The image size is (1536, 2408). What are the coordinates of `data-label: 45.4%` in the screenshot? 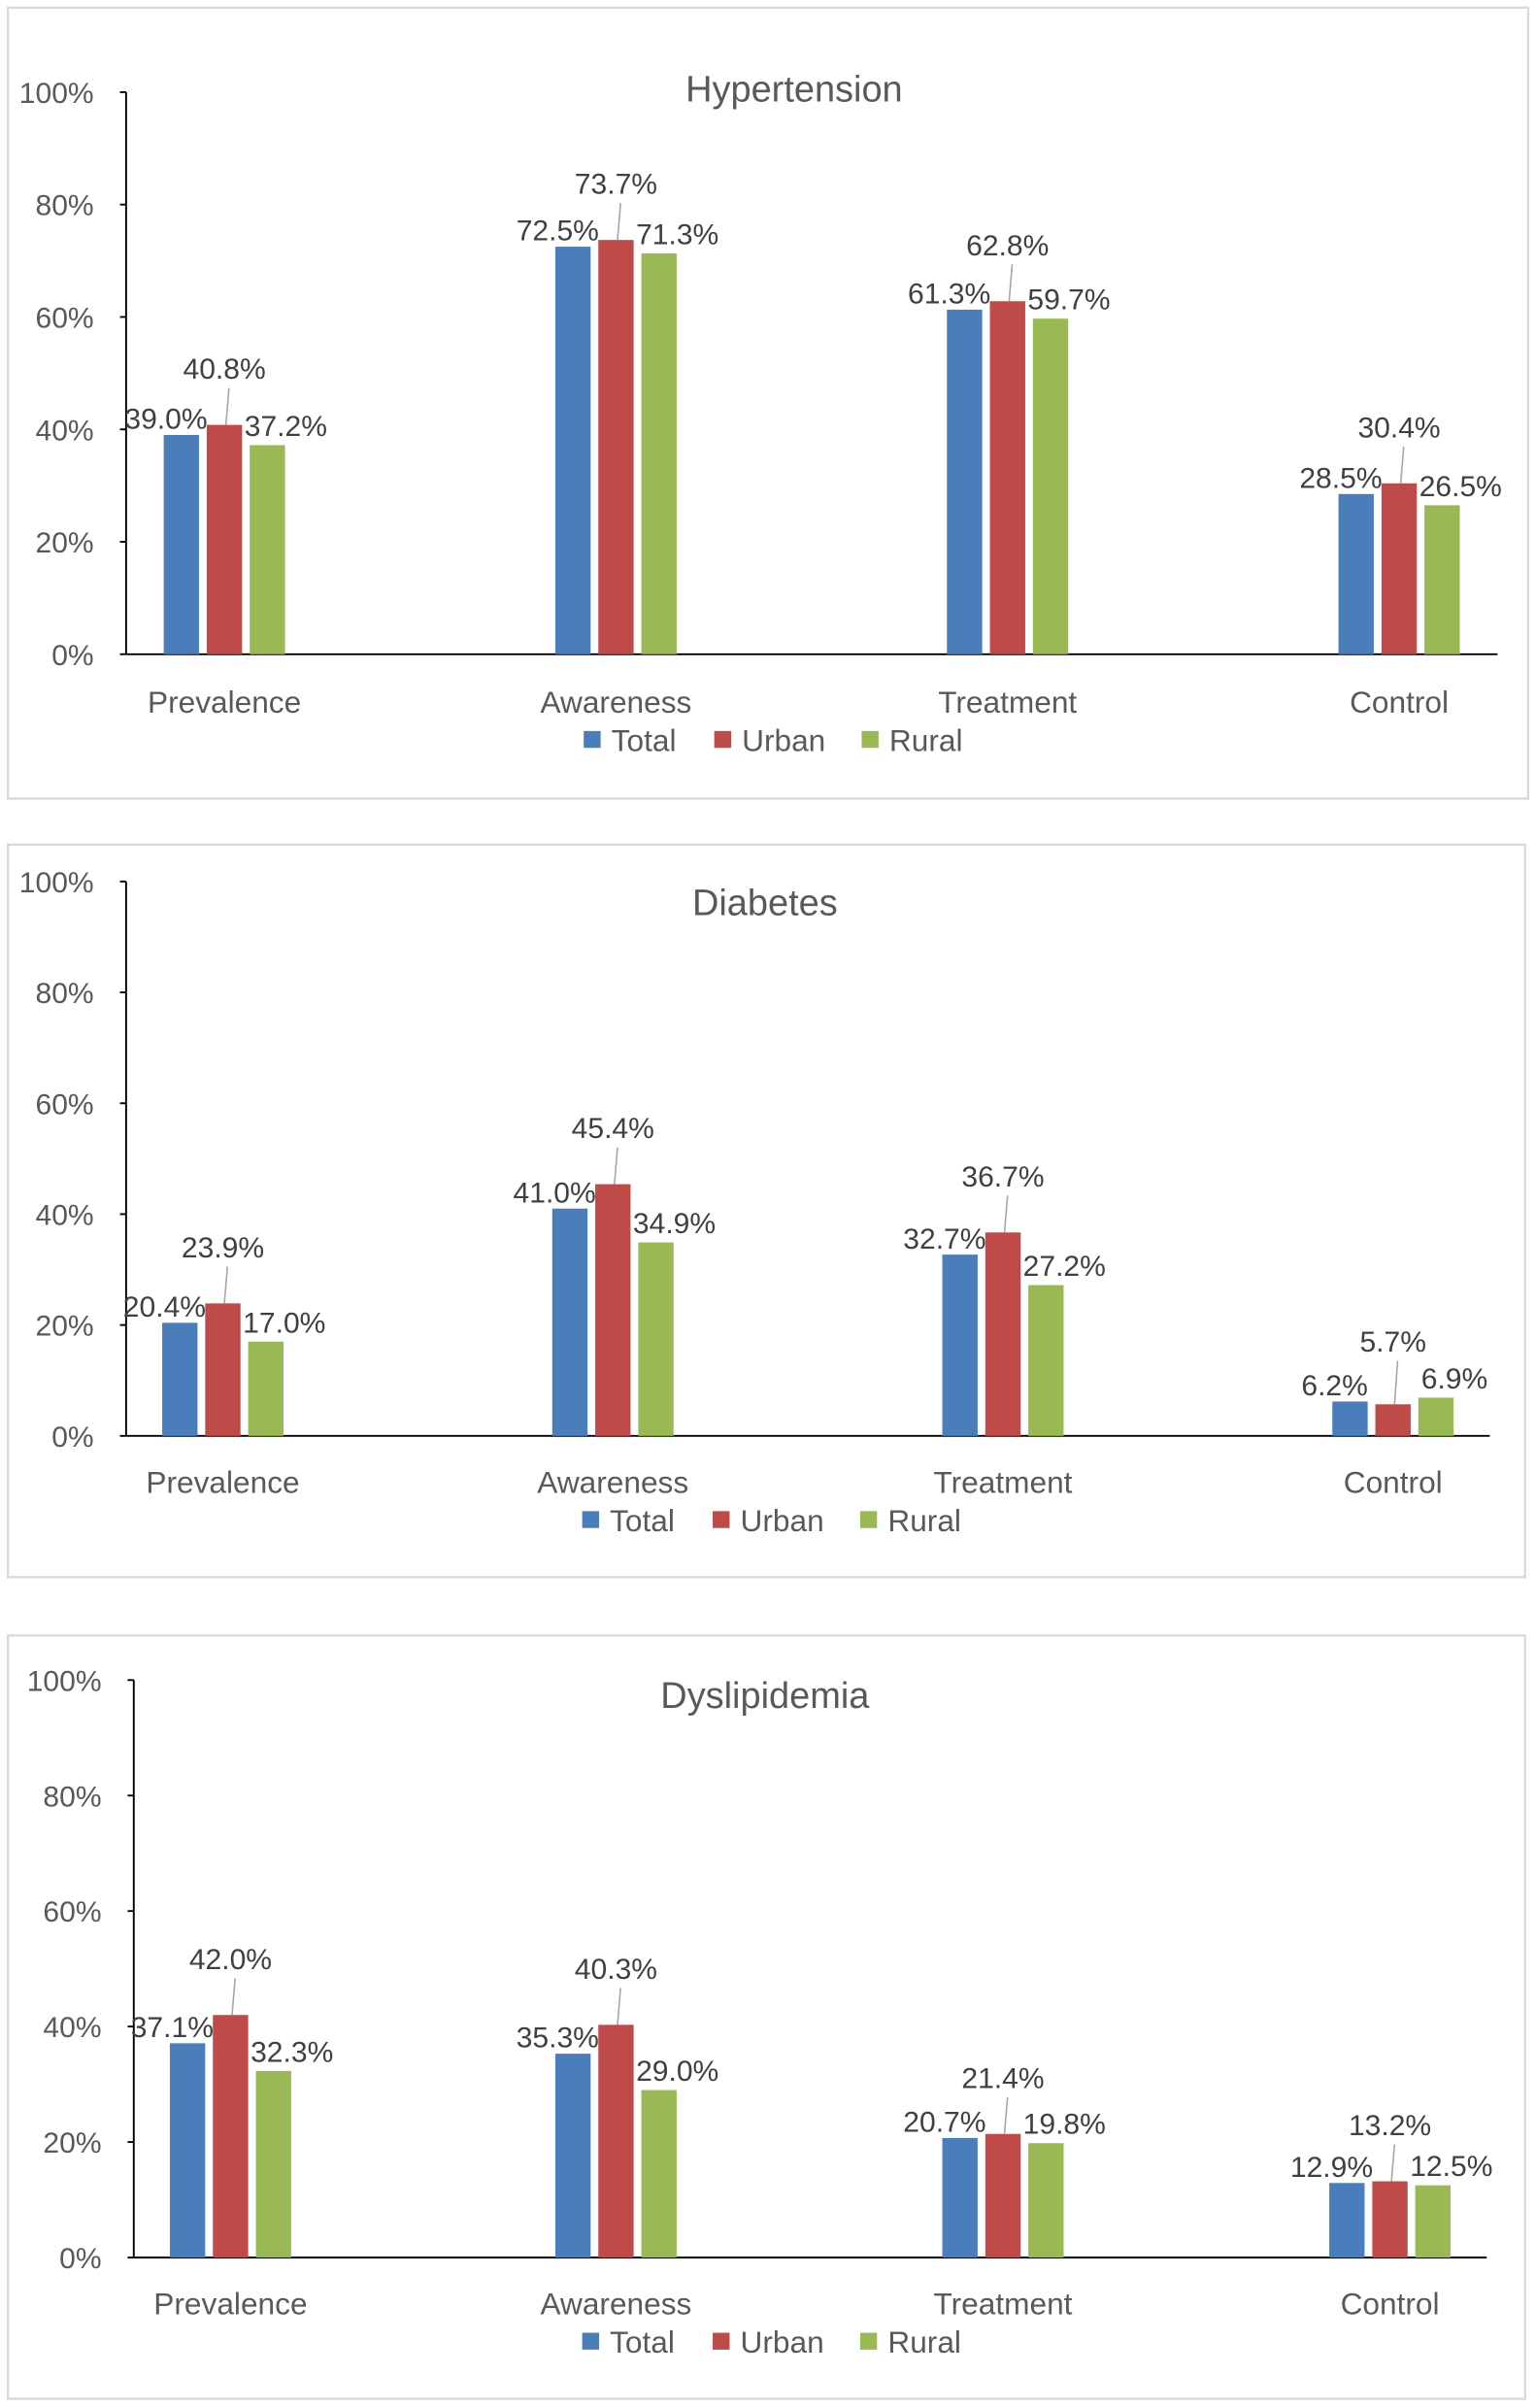 It's located at (613, 1129).